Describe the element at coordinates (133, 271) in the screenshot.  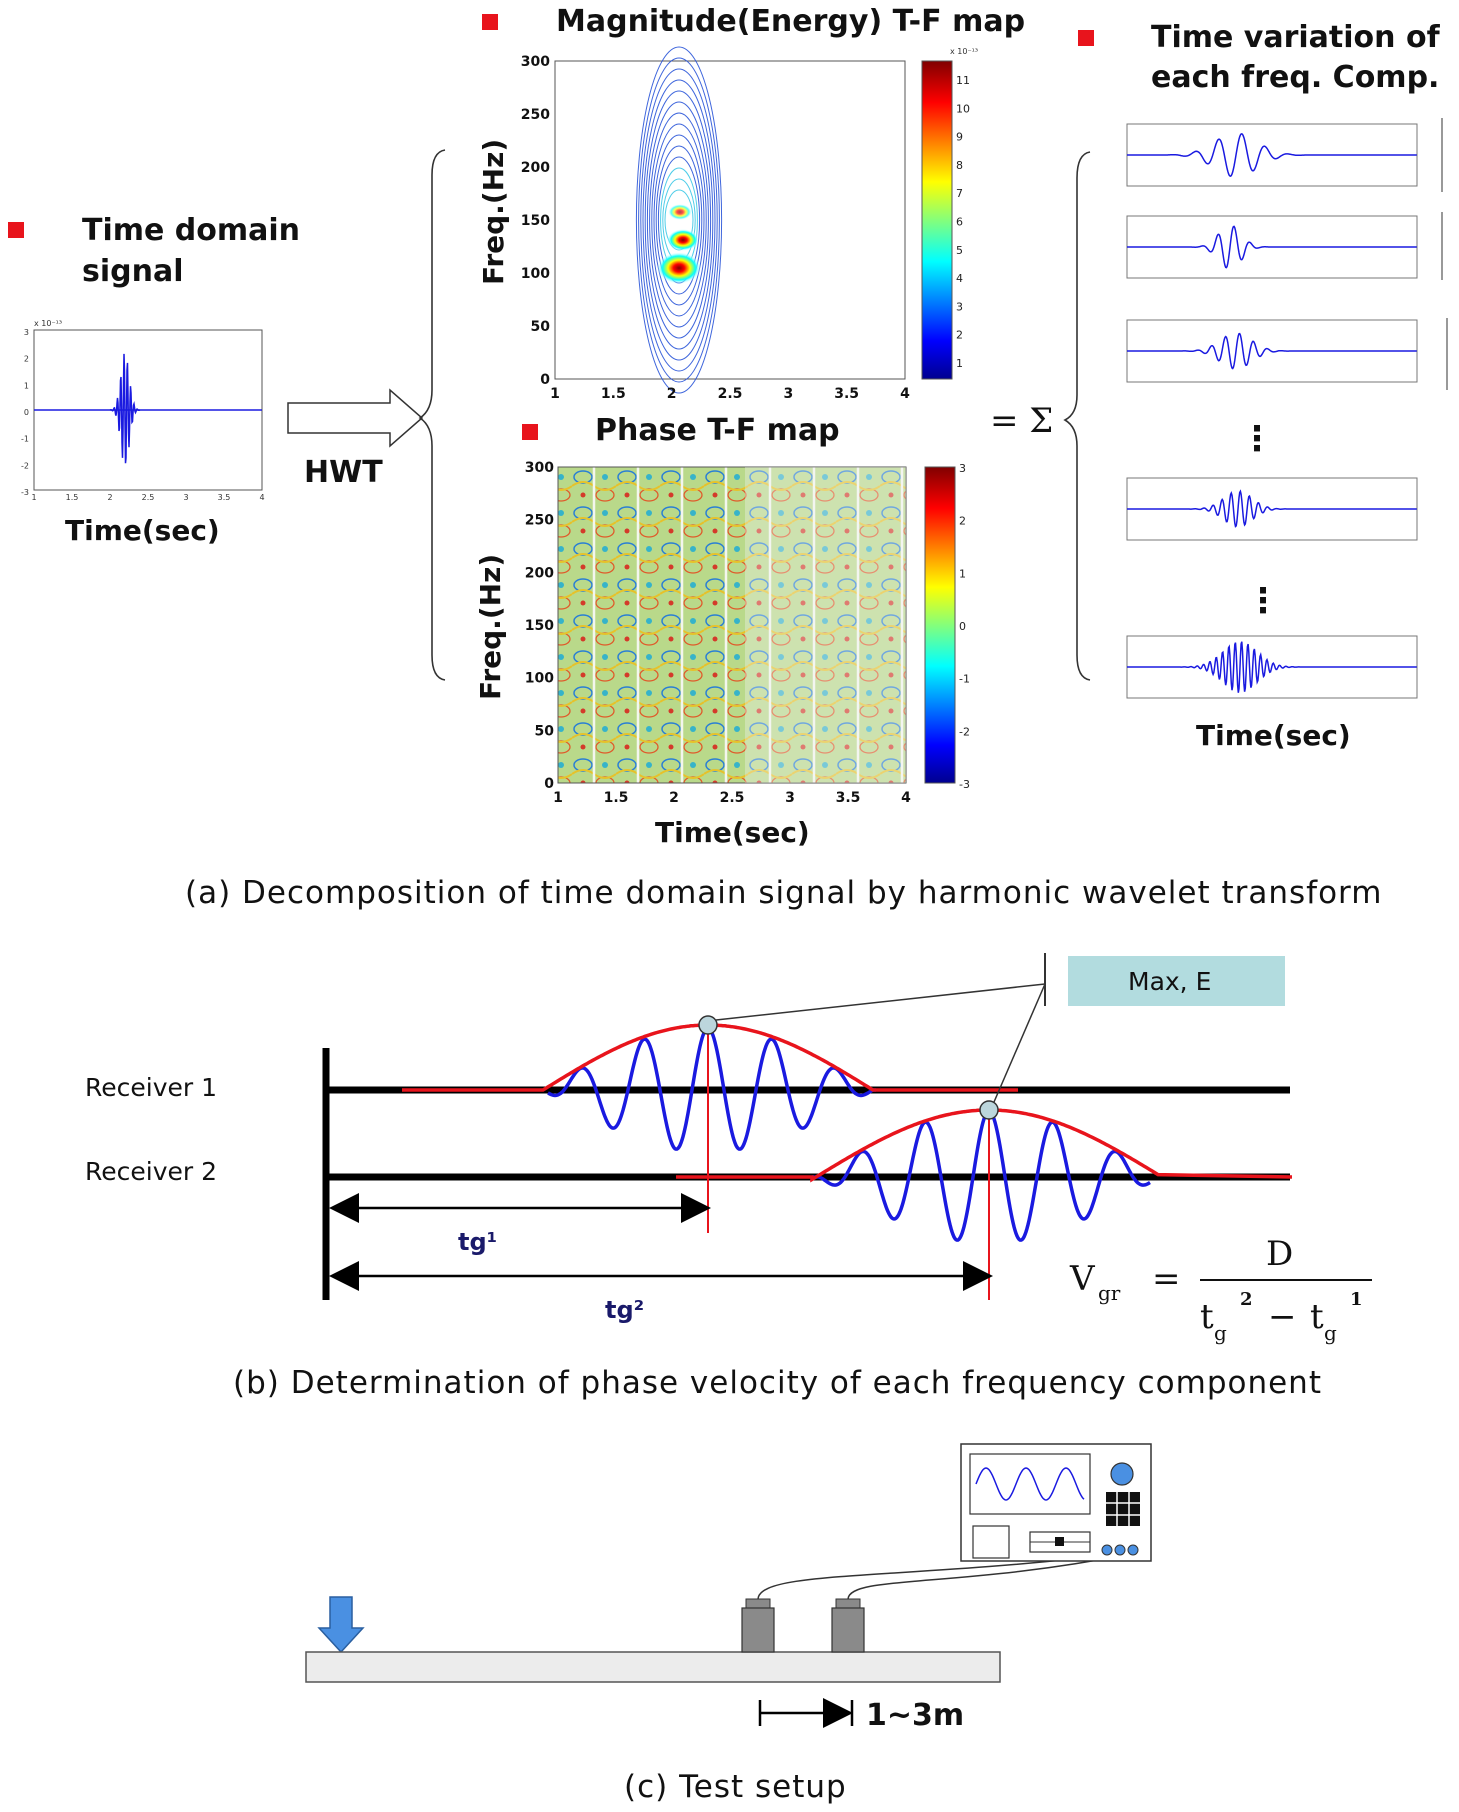
I see `time-signal-heading-2: signal` at that location.